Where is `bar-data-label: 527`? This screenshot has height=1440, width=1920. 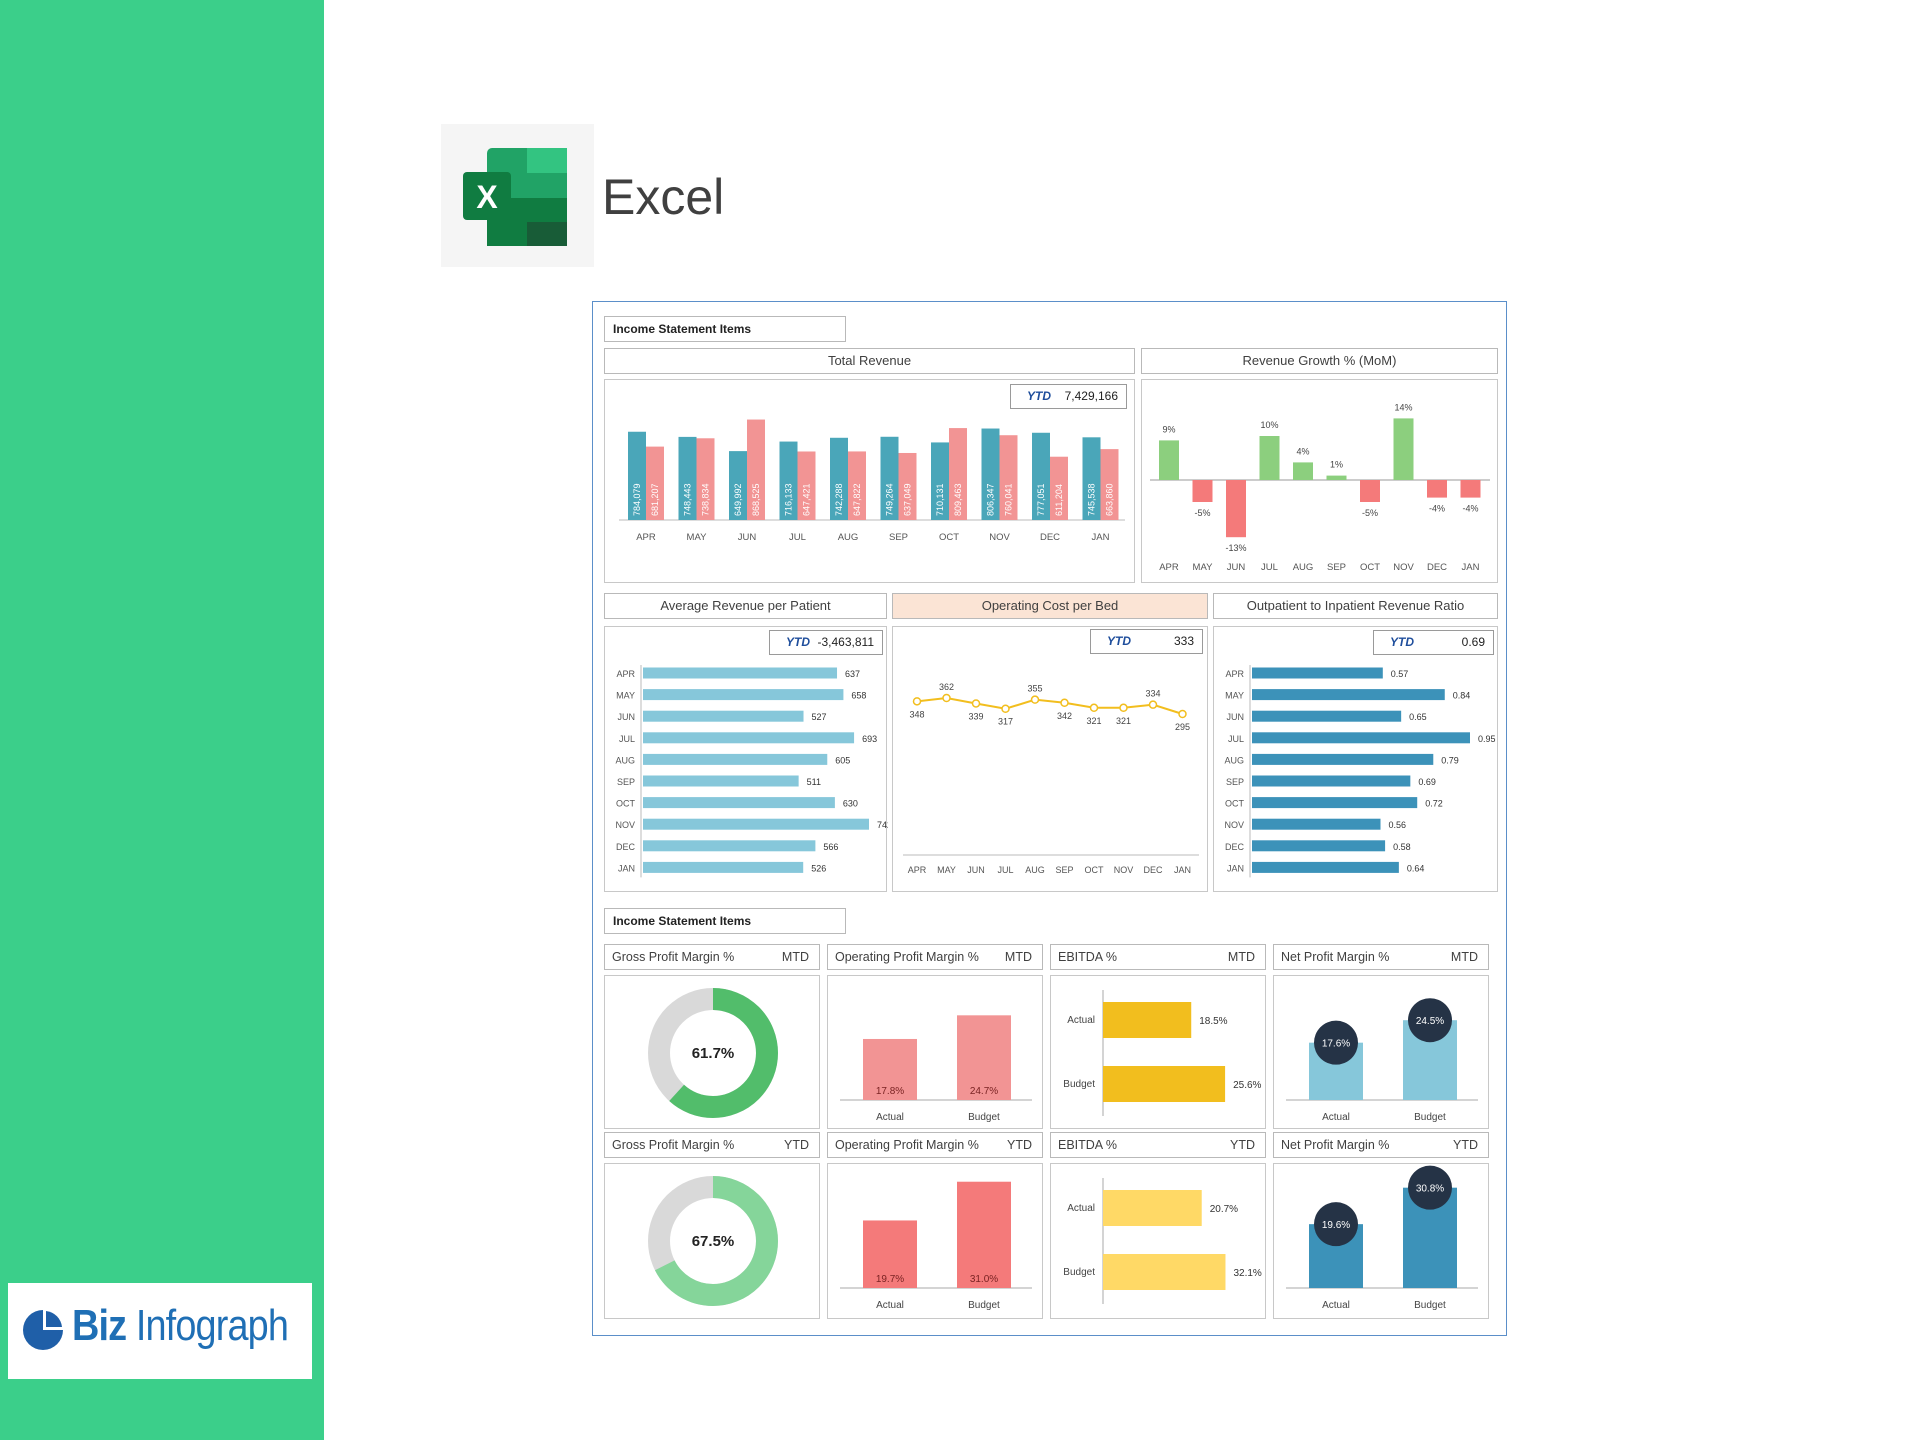 bar-data-label: 527 is located at coordinates (819, 717).